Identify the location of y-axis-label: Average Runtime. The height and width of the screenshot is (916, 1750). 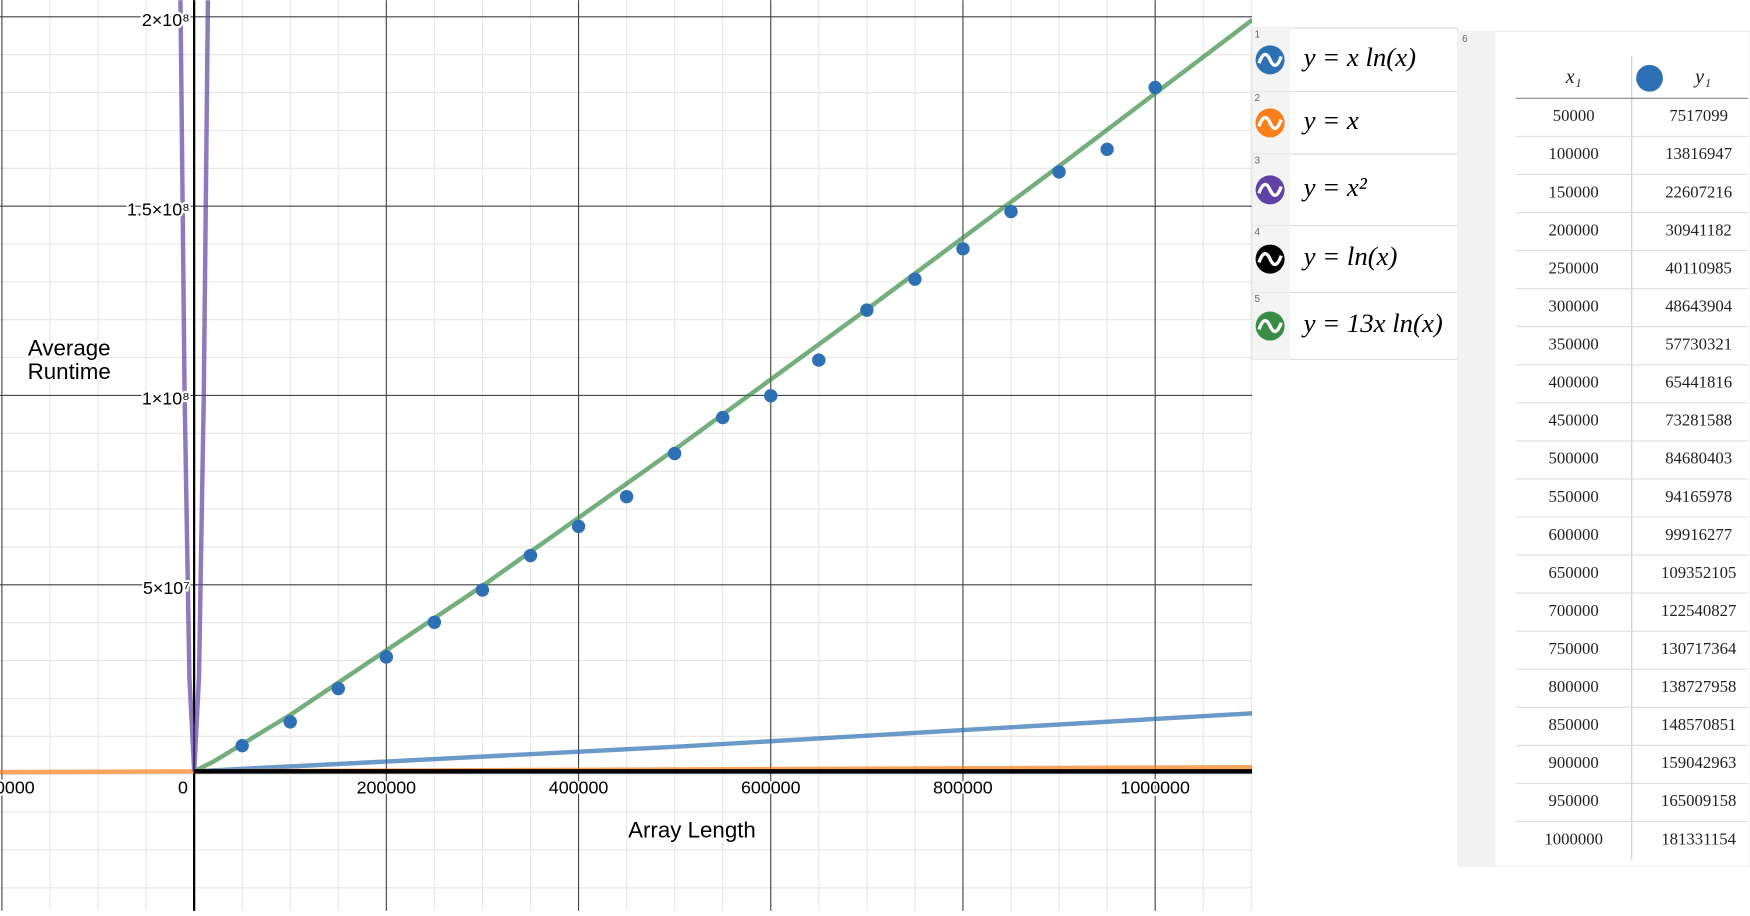
(69, 359).